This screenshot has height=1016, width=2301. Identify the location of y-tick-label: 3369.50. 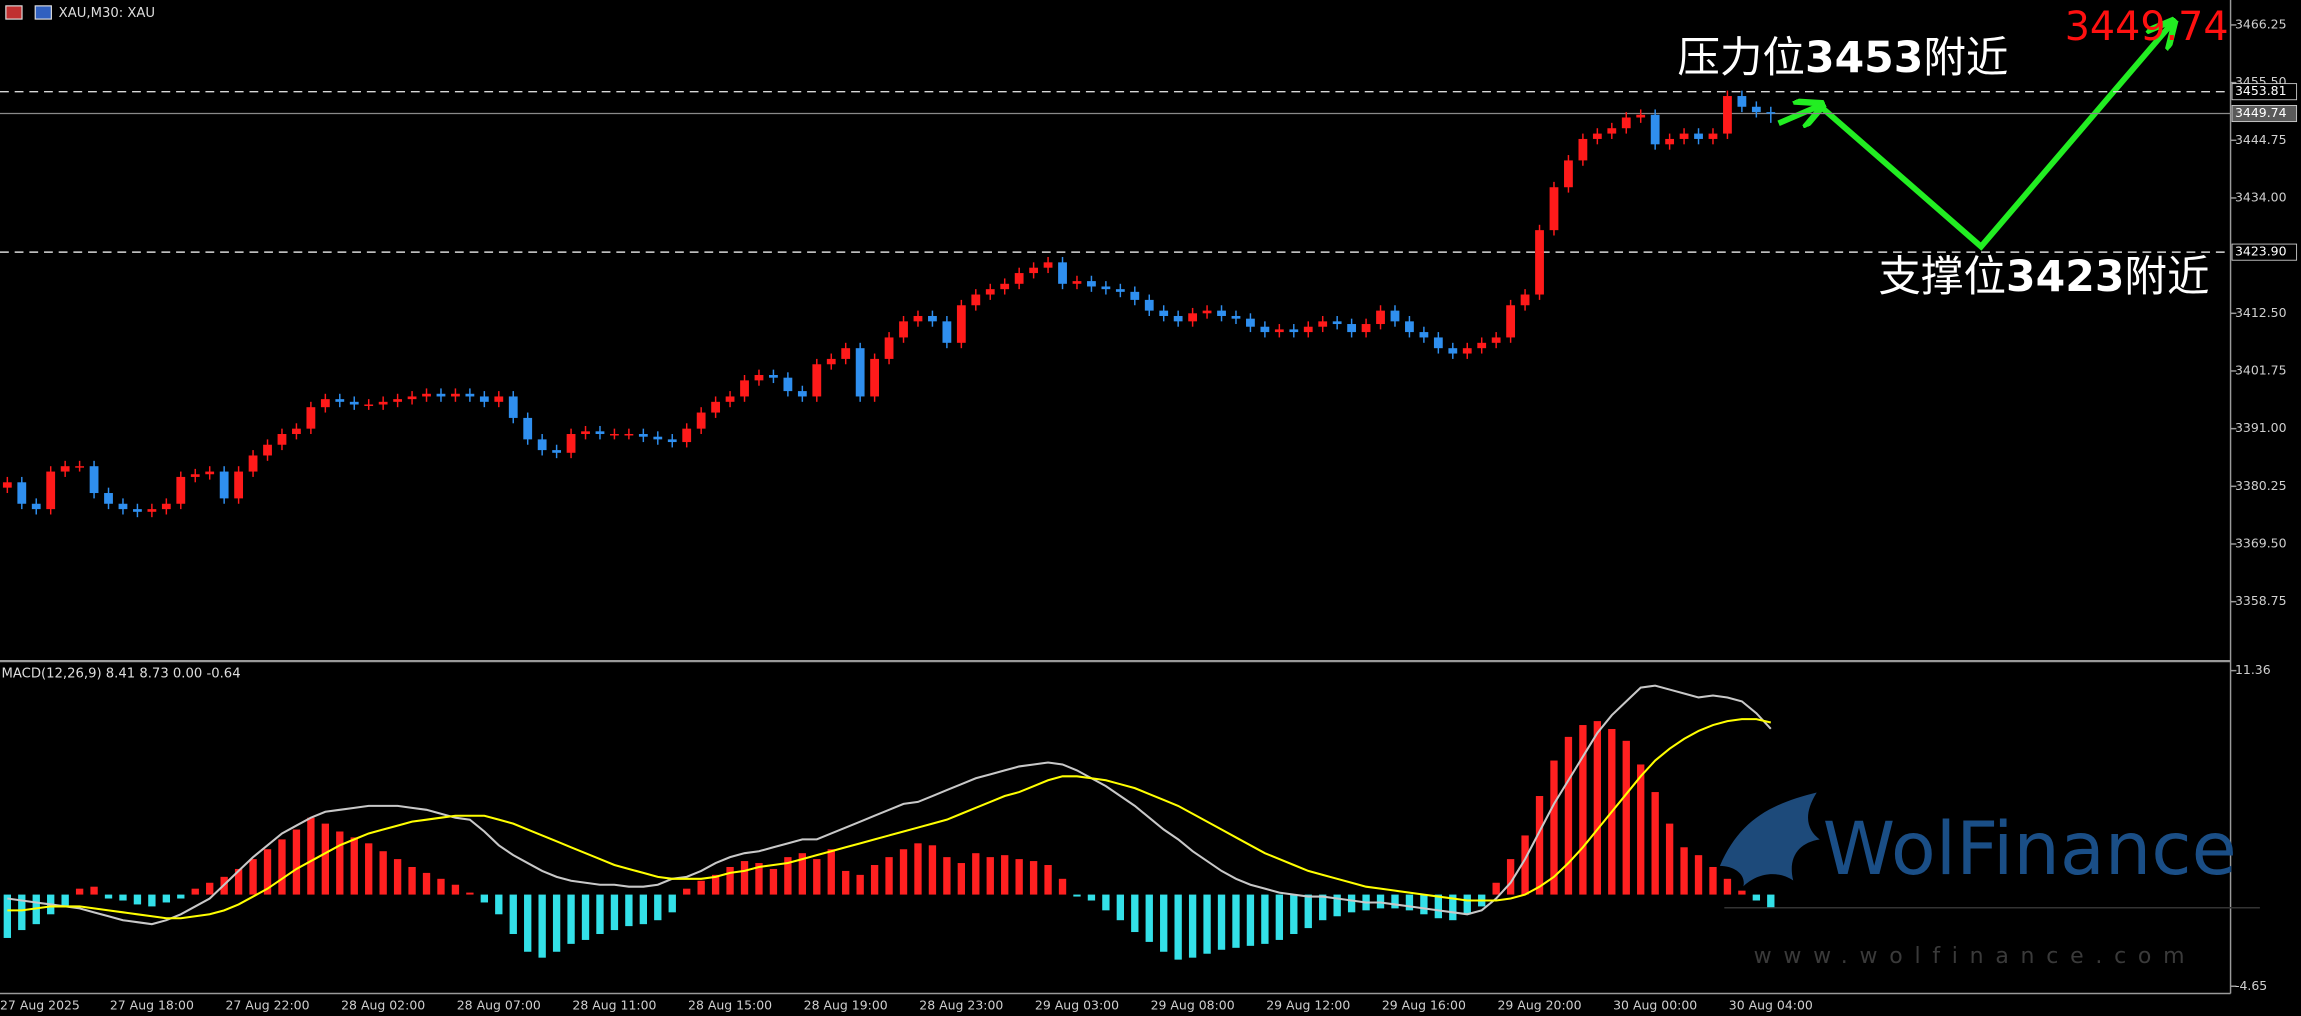
(2261, 542).